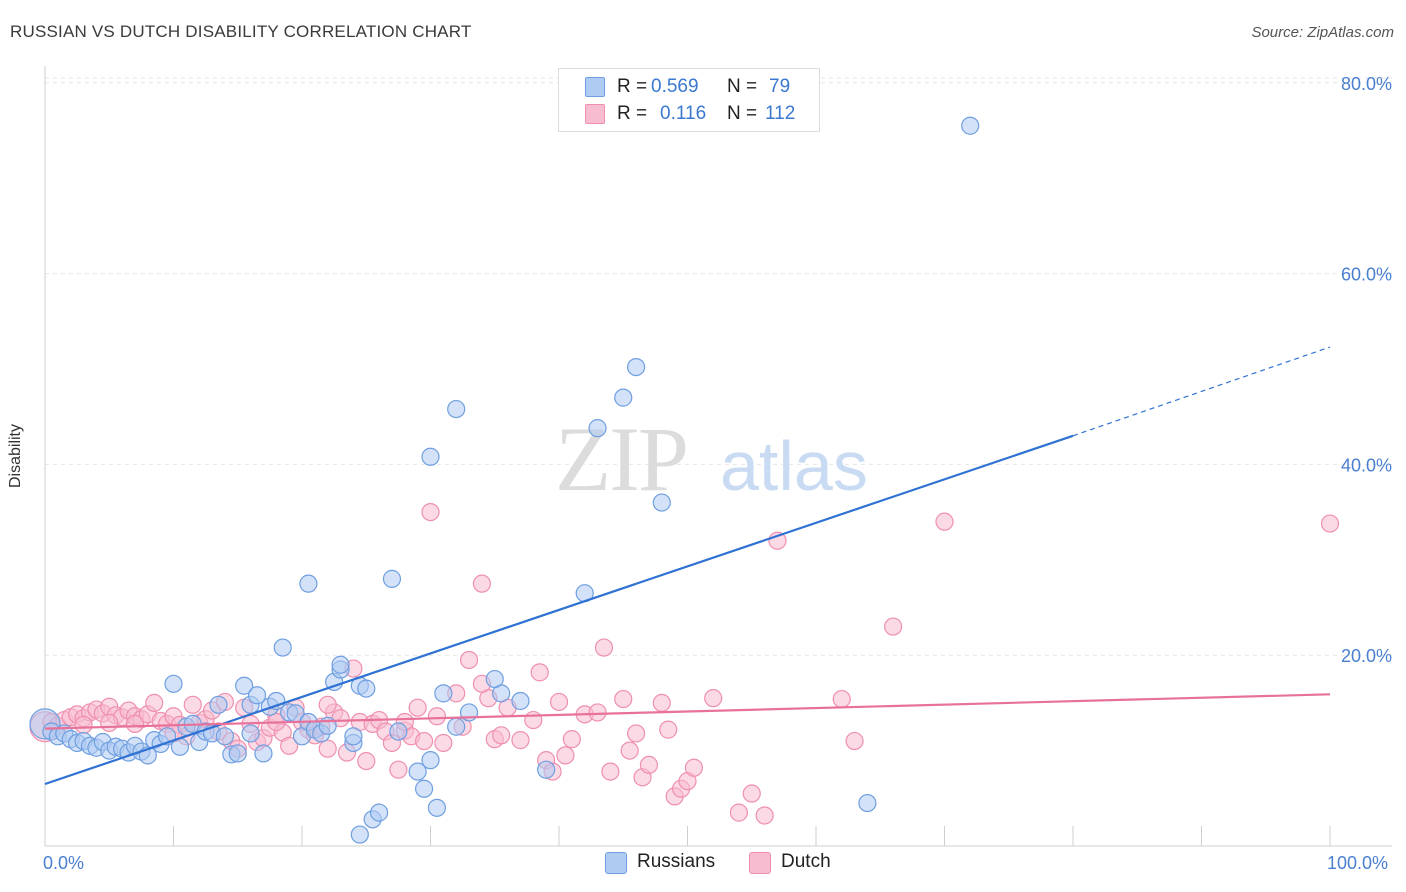 Image resolution: width=1406 pixels, height=892 pixels. Describe the element at coordinates (15, 456) in the screenshot. I see `y-axis-label: Disability` at that location.